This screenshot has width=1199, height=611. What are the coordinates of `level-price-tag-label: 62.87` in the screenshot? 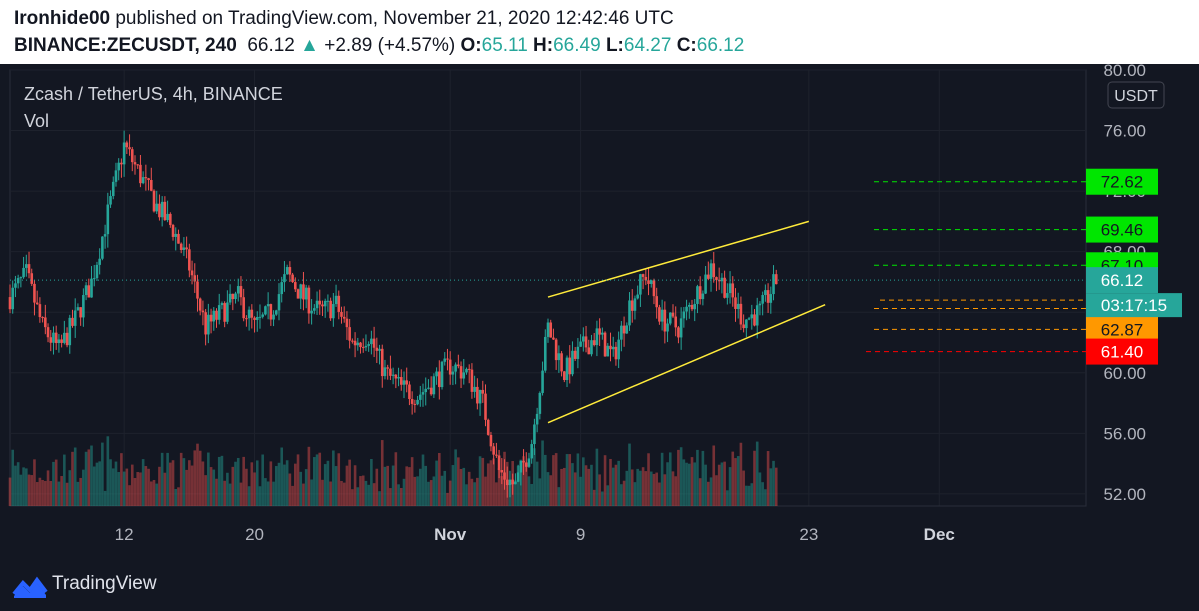 It's located at (1122, 329).